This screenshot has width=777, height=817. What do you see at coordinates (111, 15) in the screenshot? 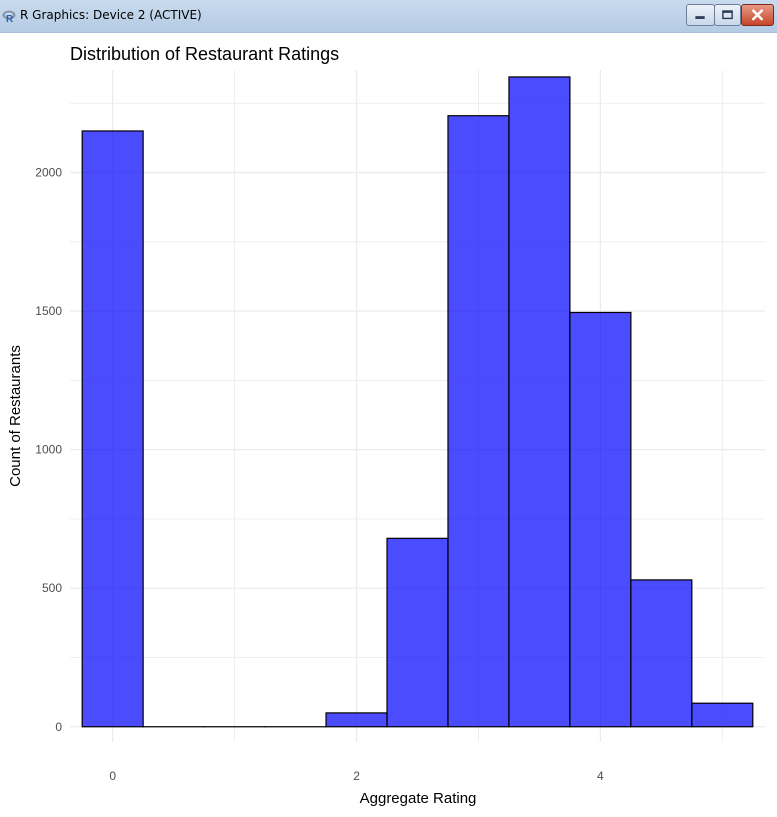
I see `window-title: R Graphics: Device 2 (ACTIVE)` at bounding box center [111, 15].